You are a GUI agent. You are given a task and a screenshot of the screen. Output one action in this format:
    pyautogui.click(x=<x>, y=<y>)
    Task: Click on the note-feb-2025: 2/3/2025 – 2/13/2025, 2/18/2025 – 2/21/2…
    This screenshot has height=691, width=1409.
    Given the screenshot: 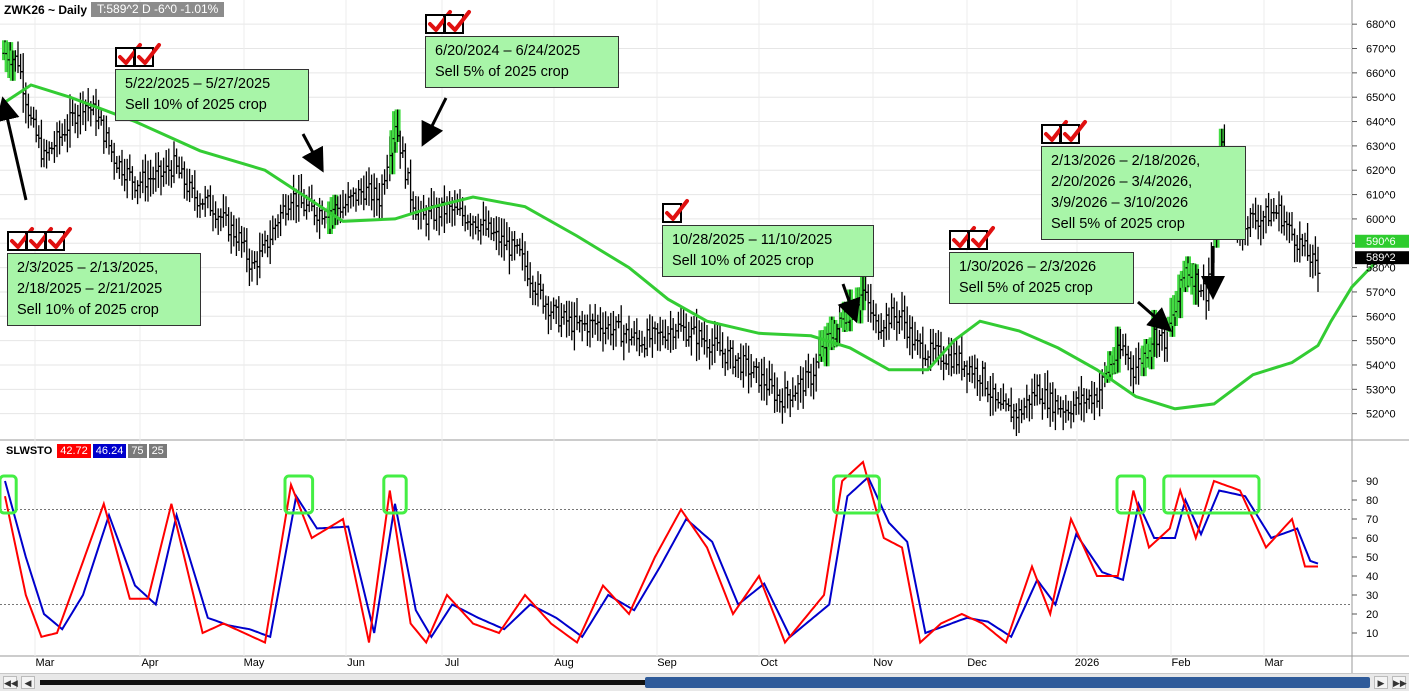 What is the action you would take?
    pyautogui.click(x=104, y=289)
    